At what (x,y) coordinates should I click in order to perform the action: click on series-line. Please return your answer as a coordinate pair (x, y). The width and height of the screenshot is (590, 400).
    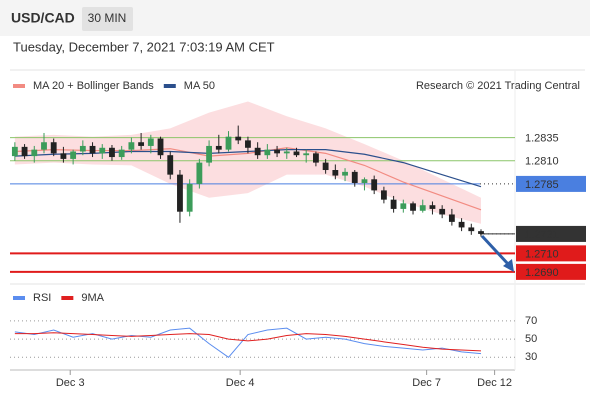
    Looking at the image, I should click on (248, 342).